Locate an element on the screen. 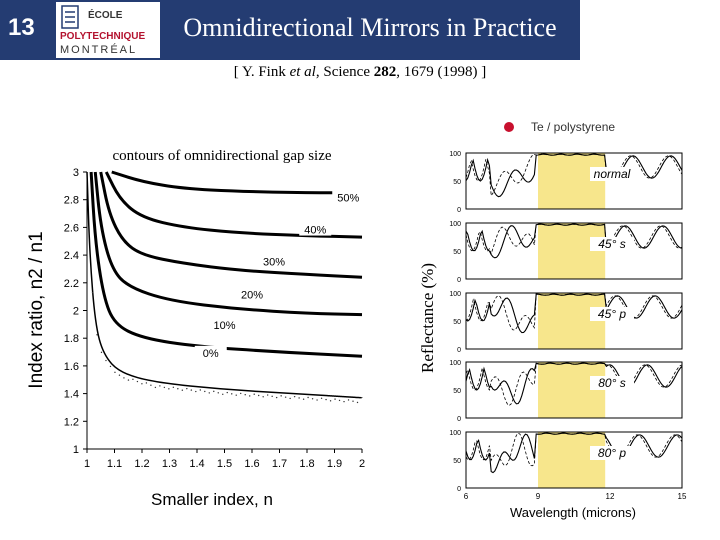 The height and width of the screenshot is (540, 720). reflectance-x-tick: 12 is located at coordinates (610, 496).